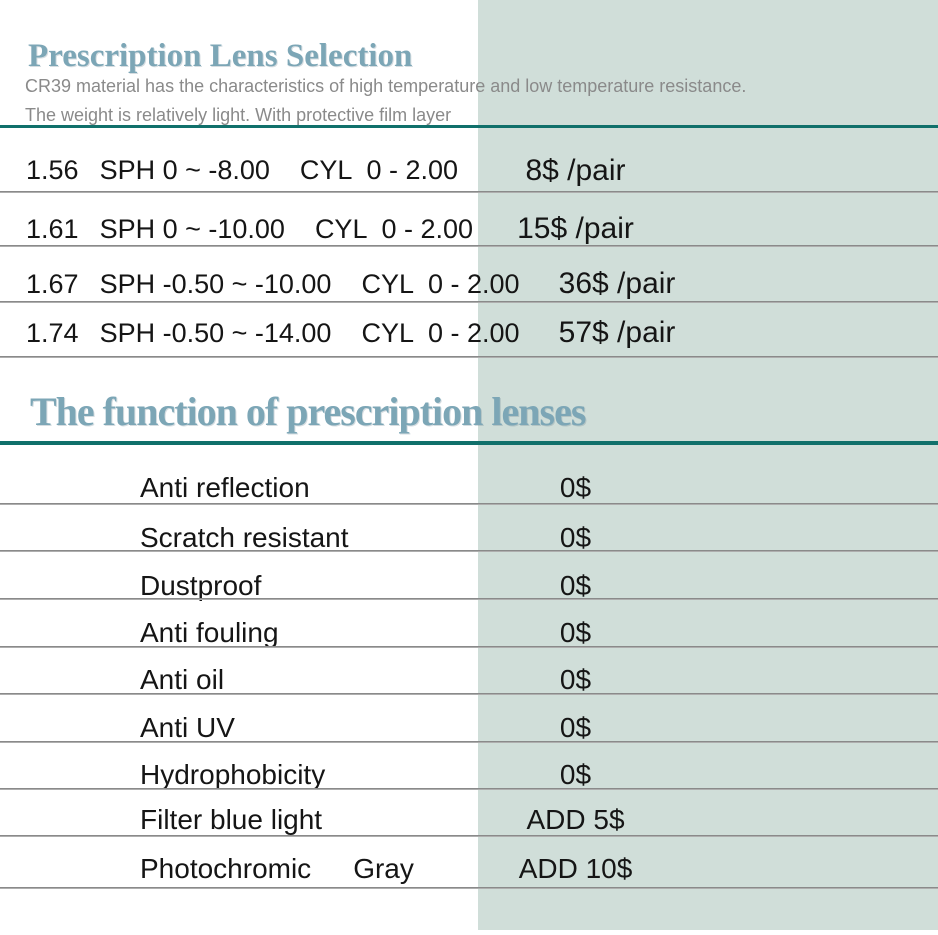 This screenshot has height=935, width=938. What do you see at coordinates (617, 283) in the screenshot?
I see `lens-price: 36$ /pair` at bounding box center [617, 283].